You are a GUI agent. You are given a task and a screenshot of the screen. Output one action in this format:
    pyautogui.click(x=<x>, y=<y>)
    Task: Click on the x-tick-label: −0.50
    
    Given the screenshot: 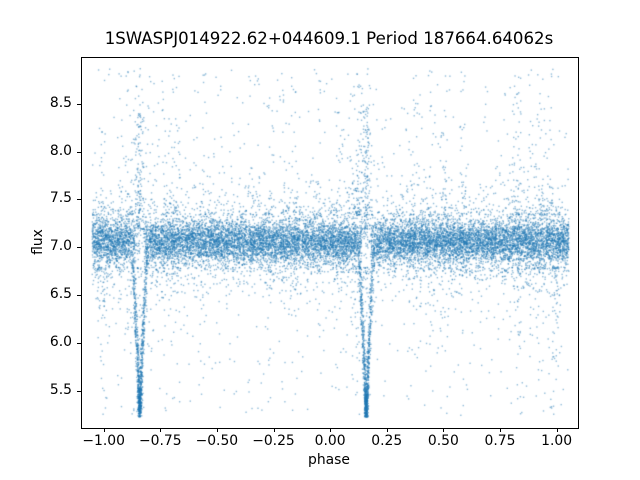 What is the action you would take?
    pyautogui.click(x=217, y=441)
    